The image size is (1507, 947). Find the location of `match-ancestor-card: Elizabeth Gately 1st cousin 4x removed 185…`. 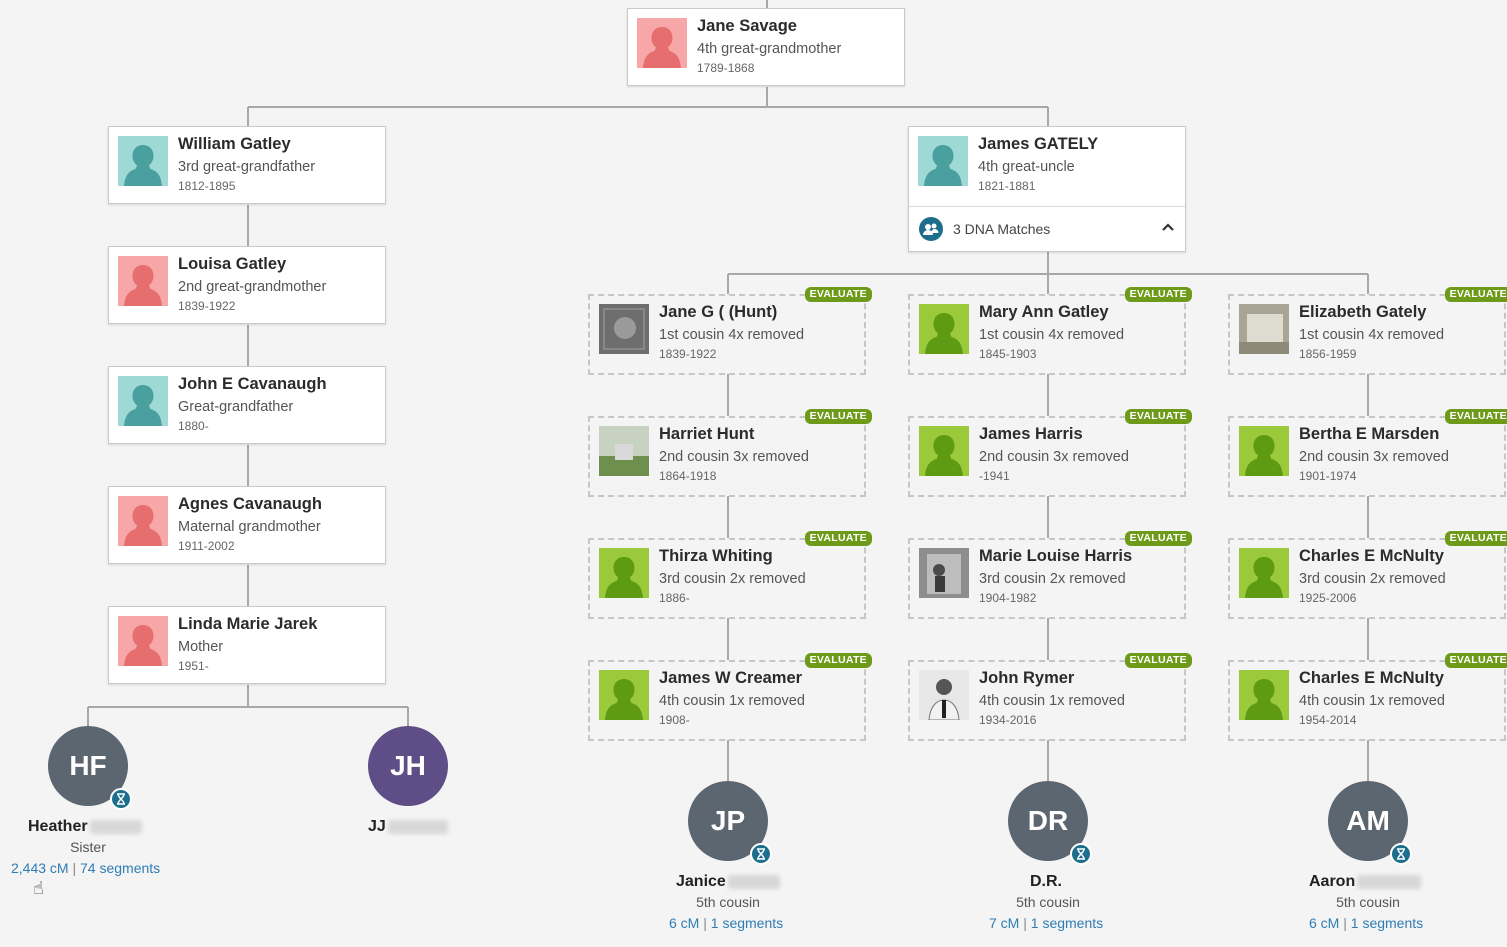

match-ancestor-card: Elizabeth Gately 1st cousin 4x removed 185… is located at coordinates (1367, 331).